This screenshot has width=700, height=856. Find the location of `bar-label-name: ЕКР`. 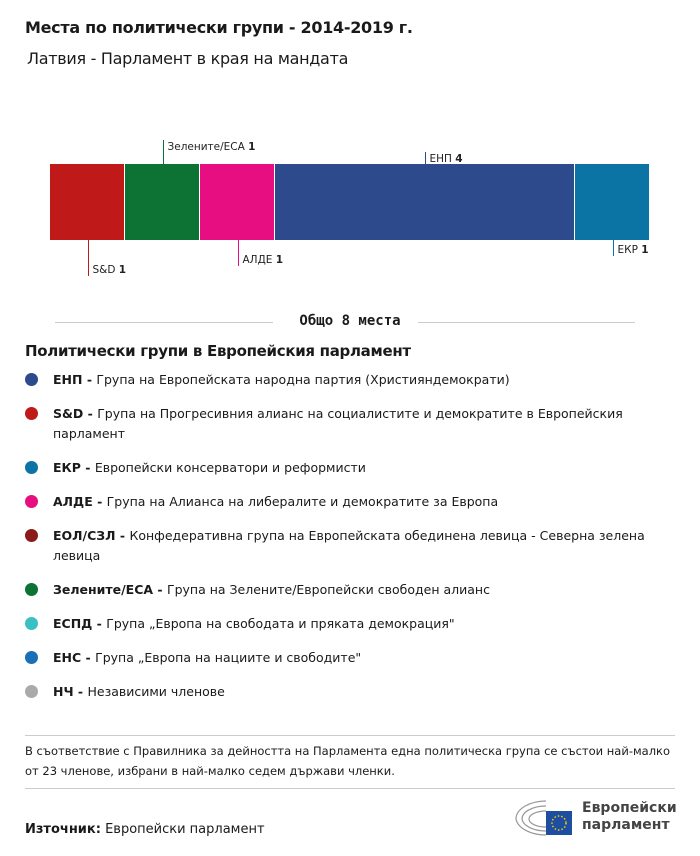

bar-label-name: ЕКР is located at coordinates (630, 250).